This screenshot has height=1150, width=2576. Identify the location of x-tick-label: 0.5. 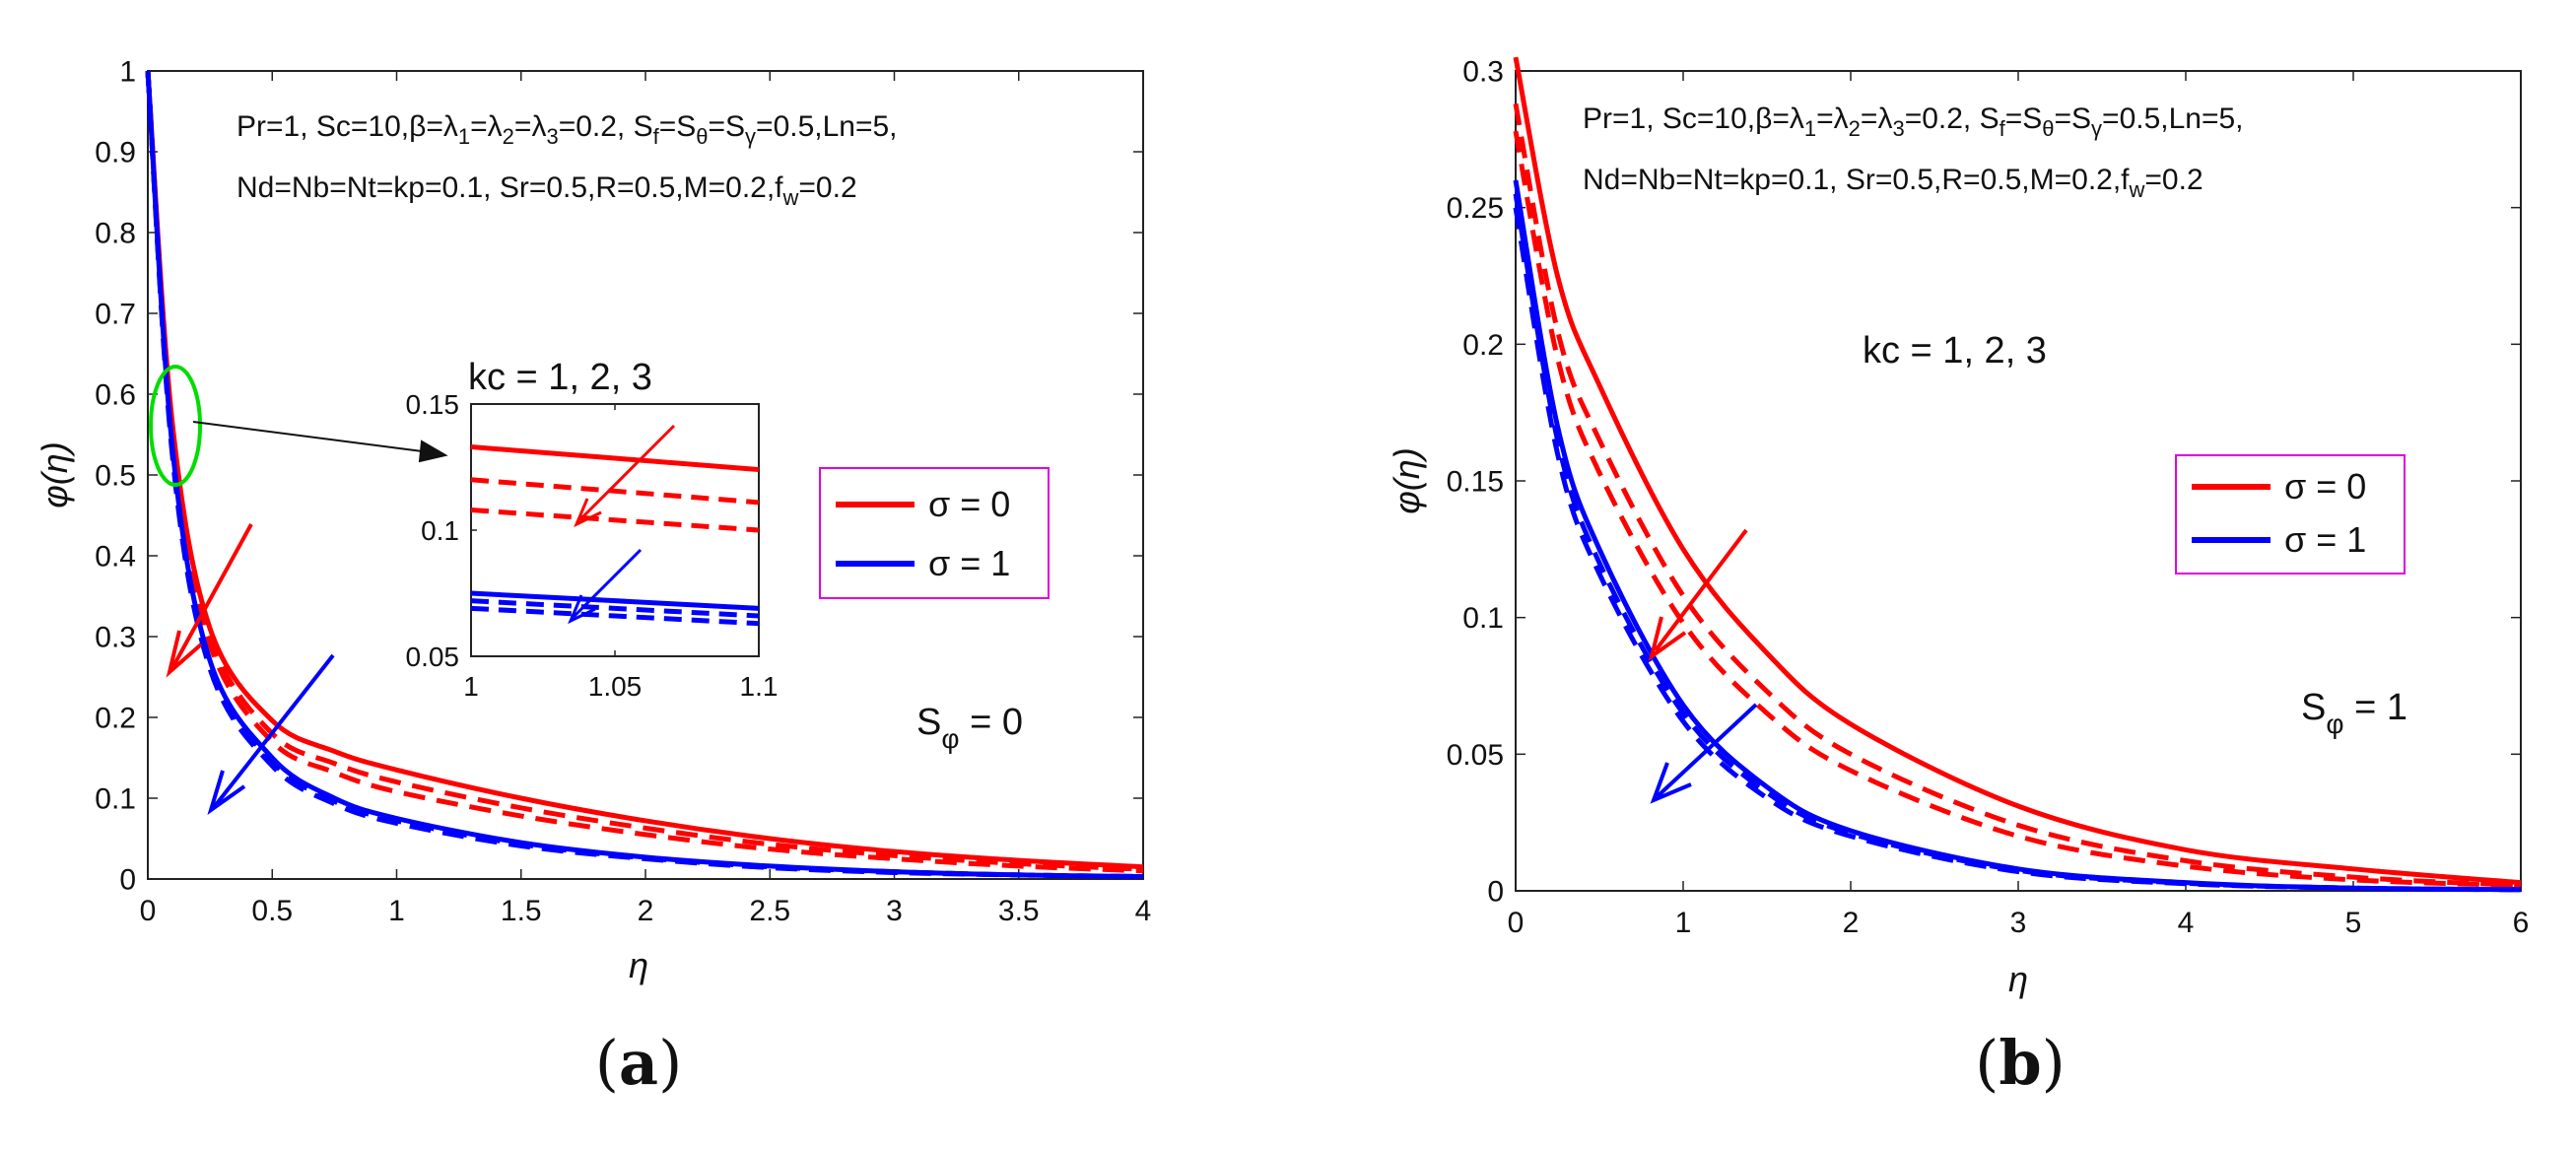
(272, 911).